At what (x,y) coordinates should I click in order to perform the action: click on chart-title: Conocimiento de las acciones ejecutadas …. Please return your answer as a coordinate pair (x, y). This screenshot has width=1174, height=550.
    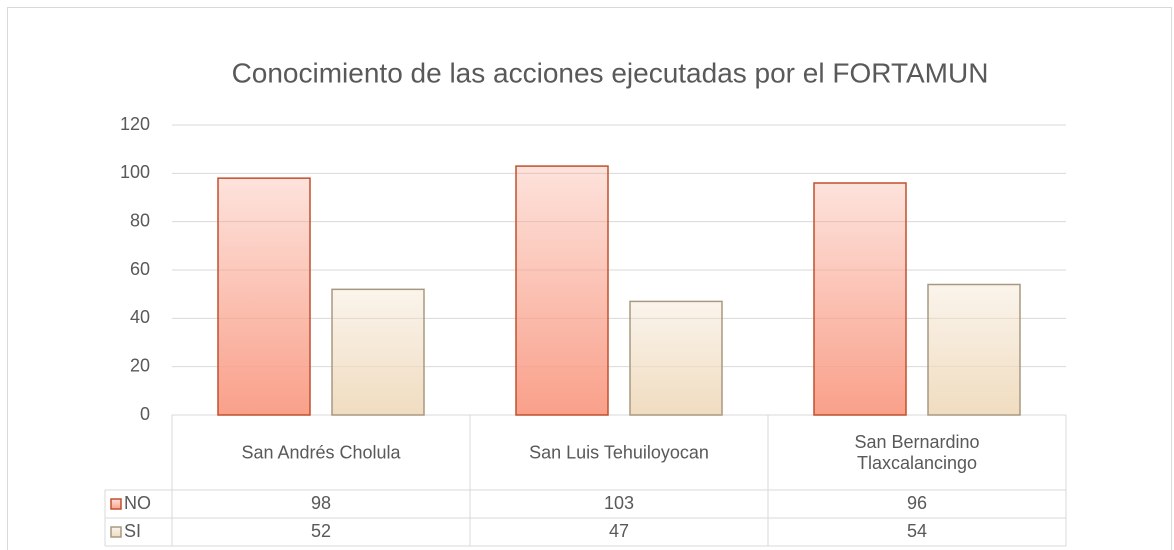
    Looking at the image, I should click on (610, 72).